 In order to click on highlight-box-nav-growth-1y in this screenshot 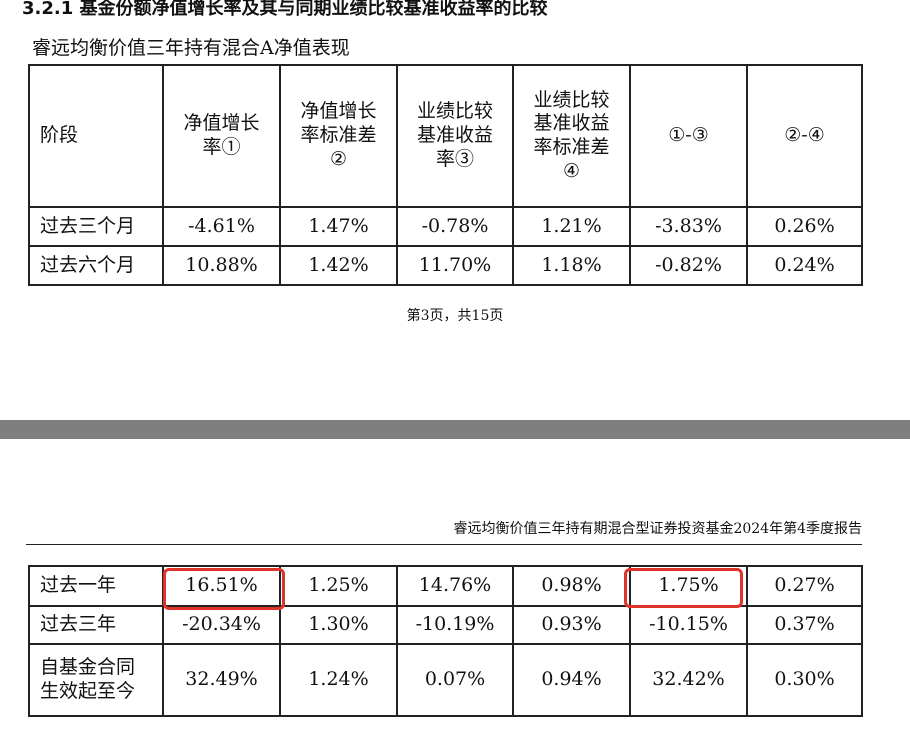, I will do `click(224, 589)`.